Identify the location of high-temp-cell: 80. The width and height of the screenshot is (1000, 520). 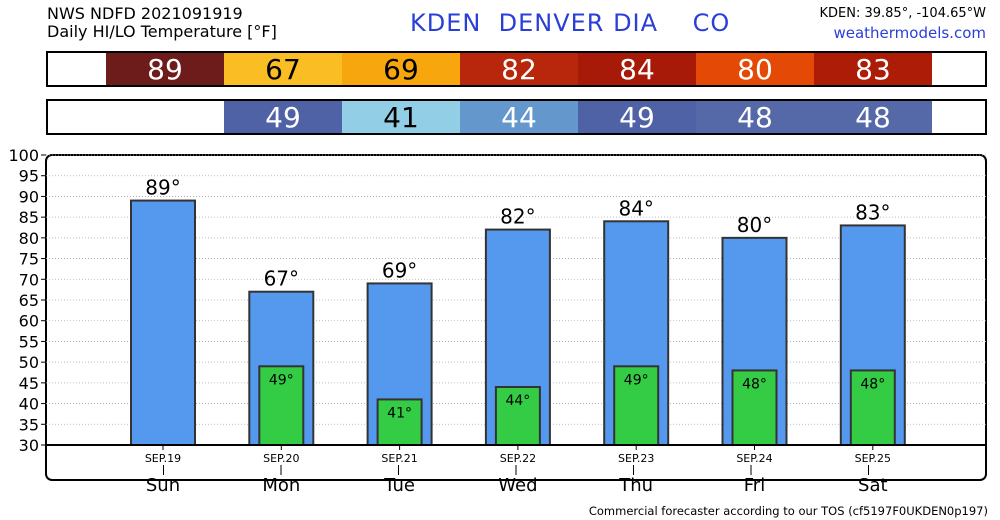
(755, 69).